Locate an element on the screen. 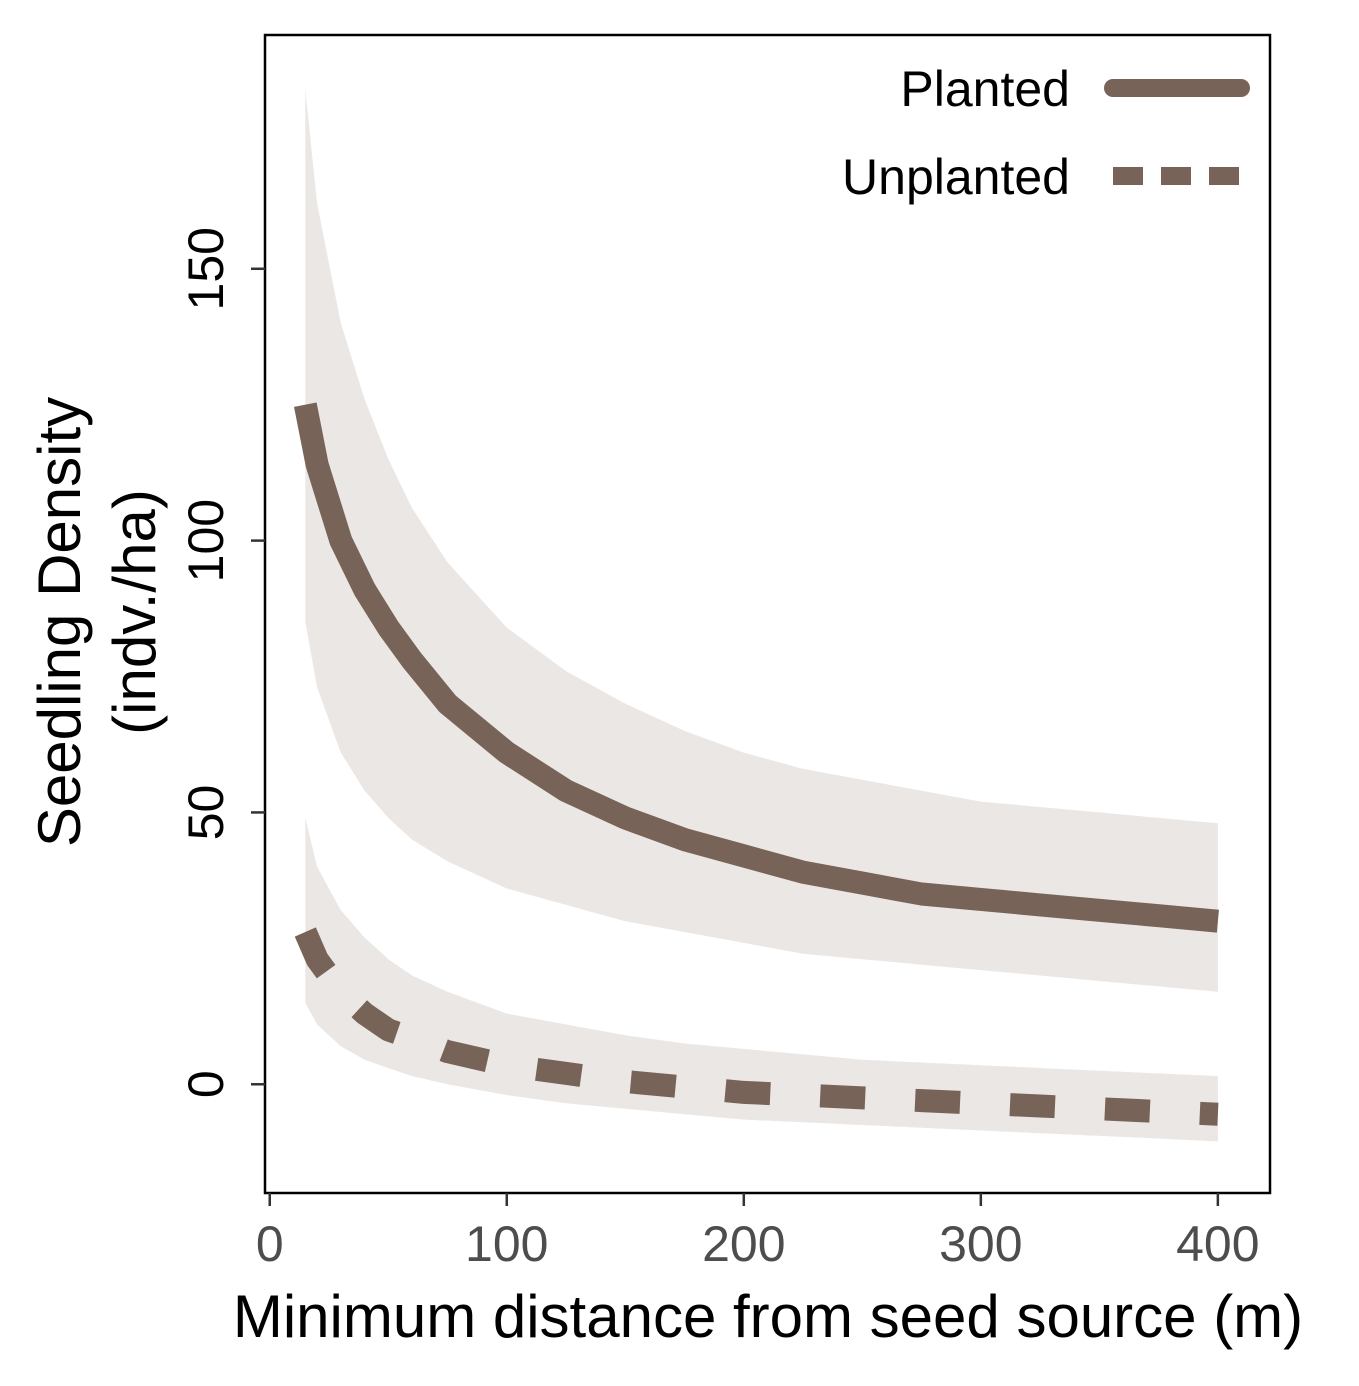  y-tick-label: 0 is located at coordinates (206, 1084).